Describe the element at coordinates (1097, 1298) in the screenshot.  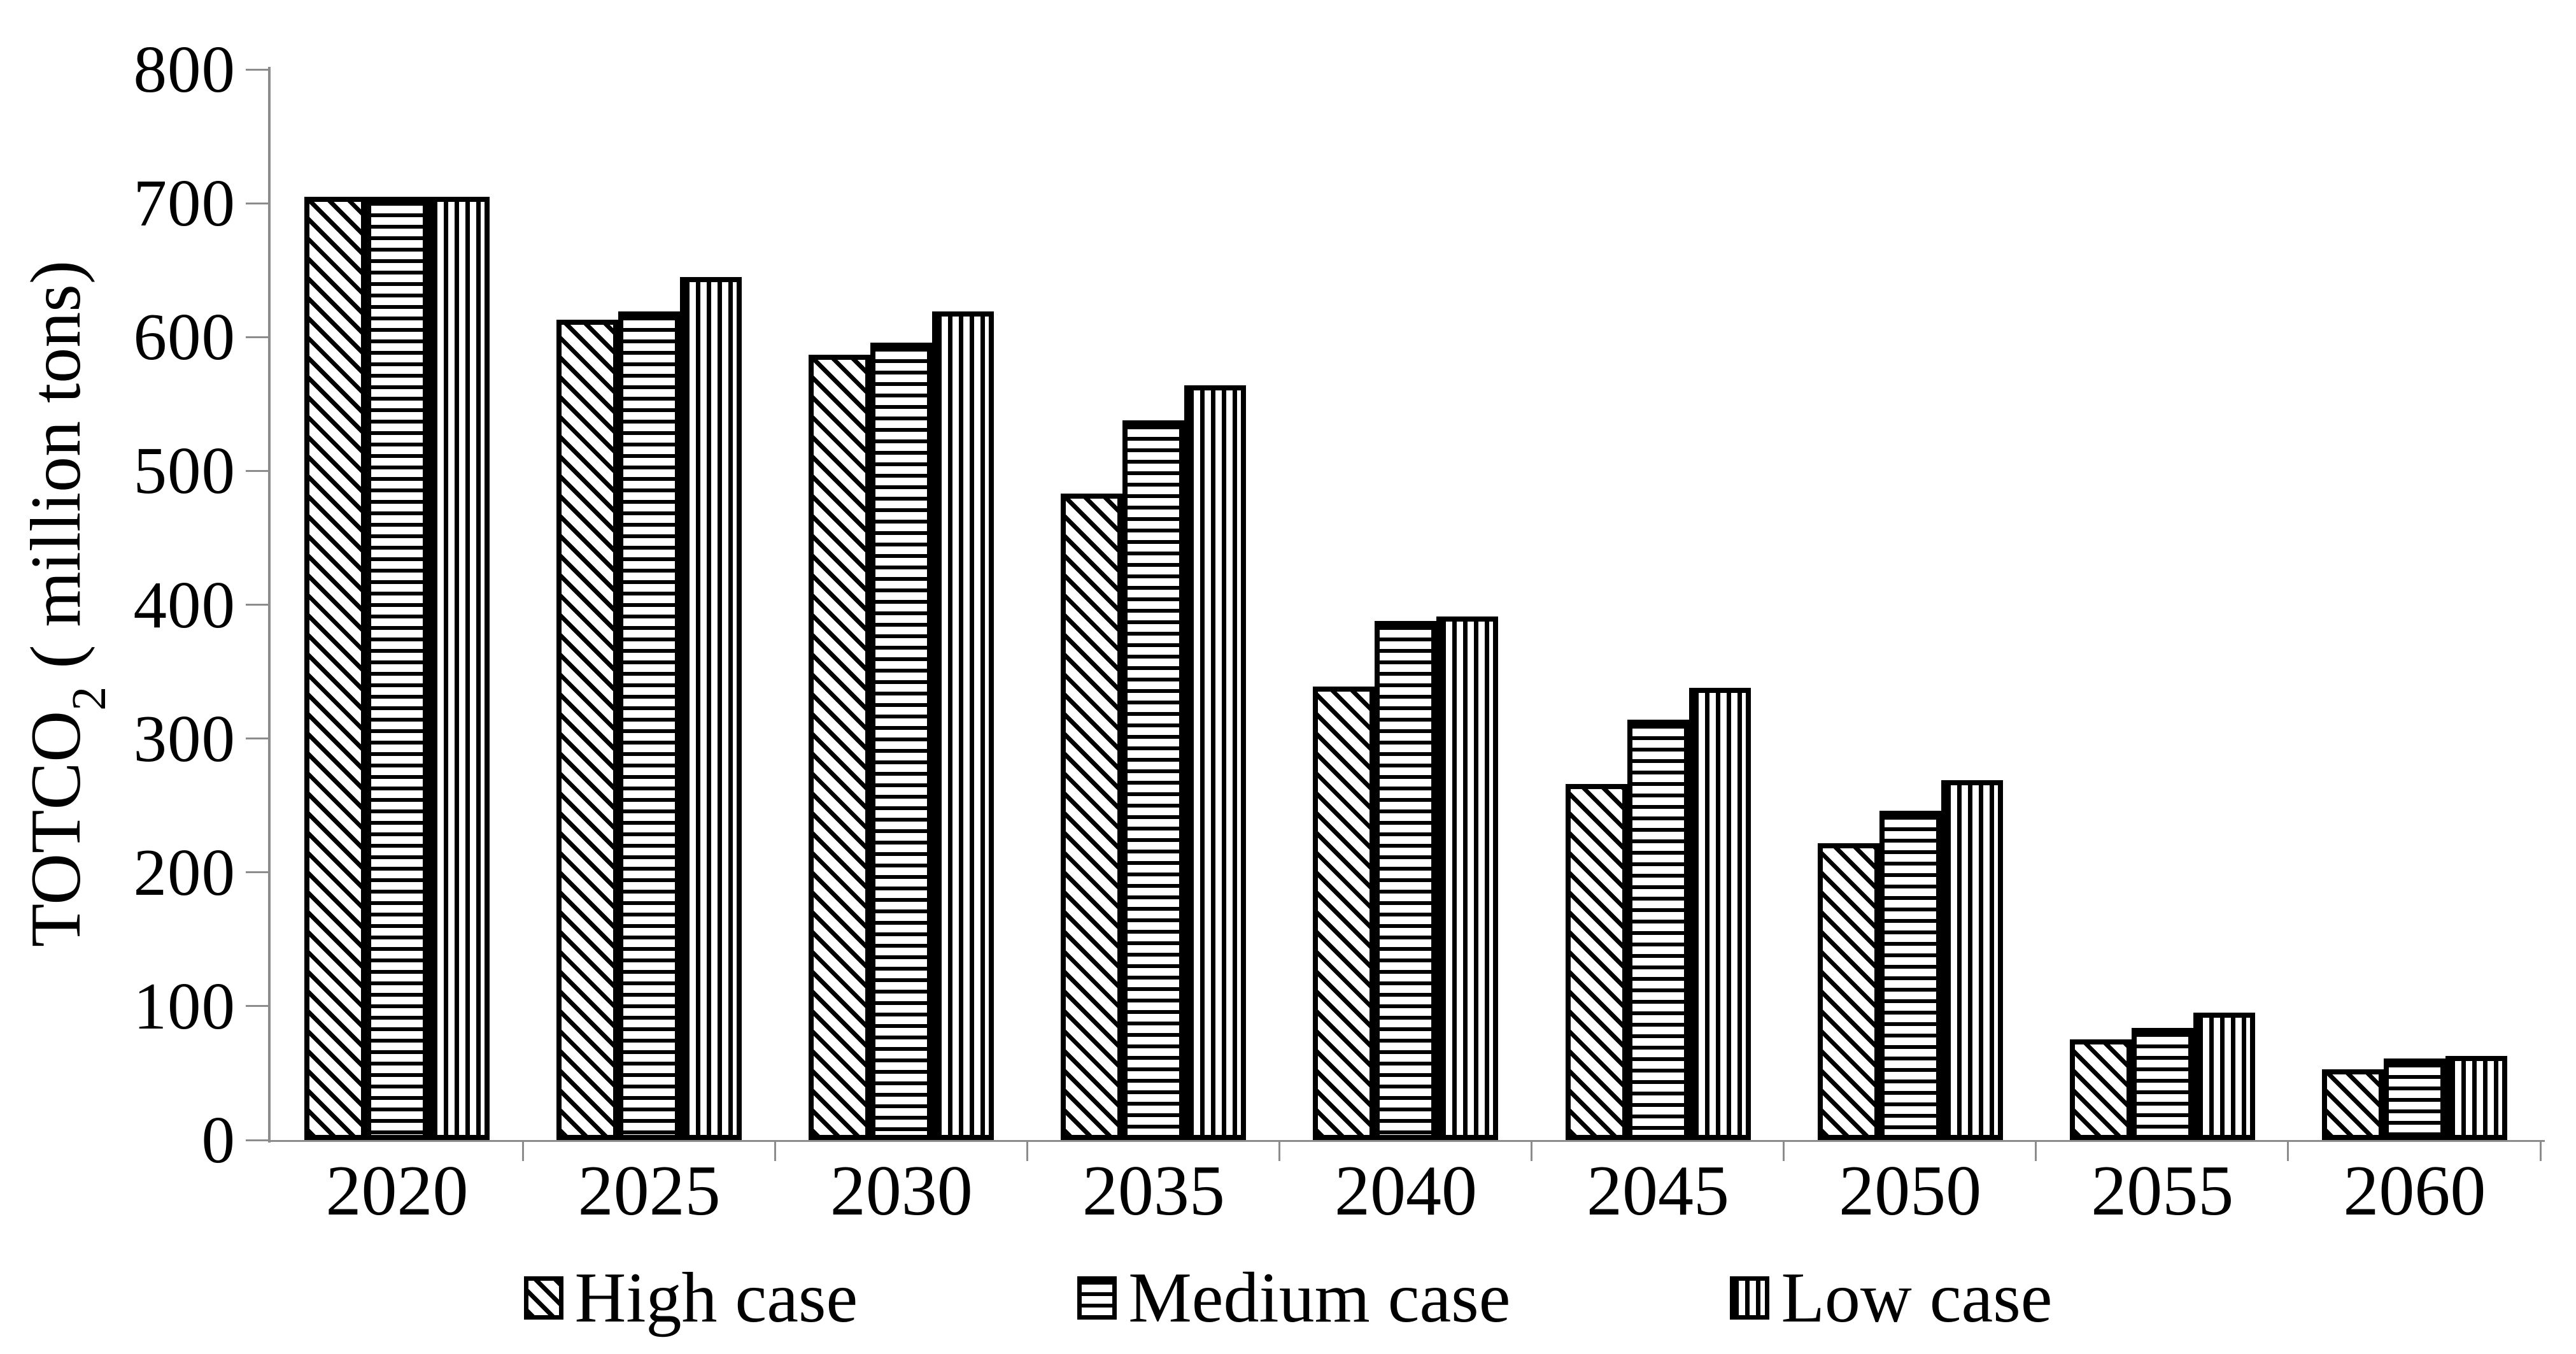
I see `legend-swatch-medium-case-icon` at that location.